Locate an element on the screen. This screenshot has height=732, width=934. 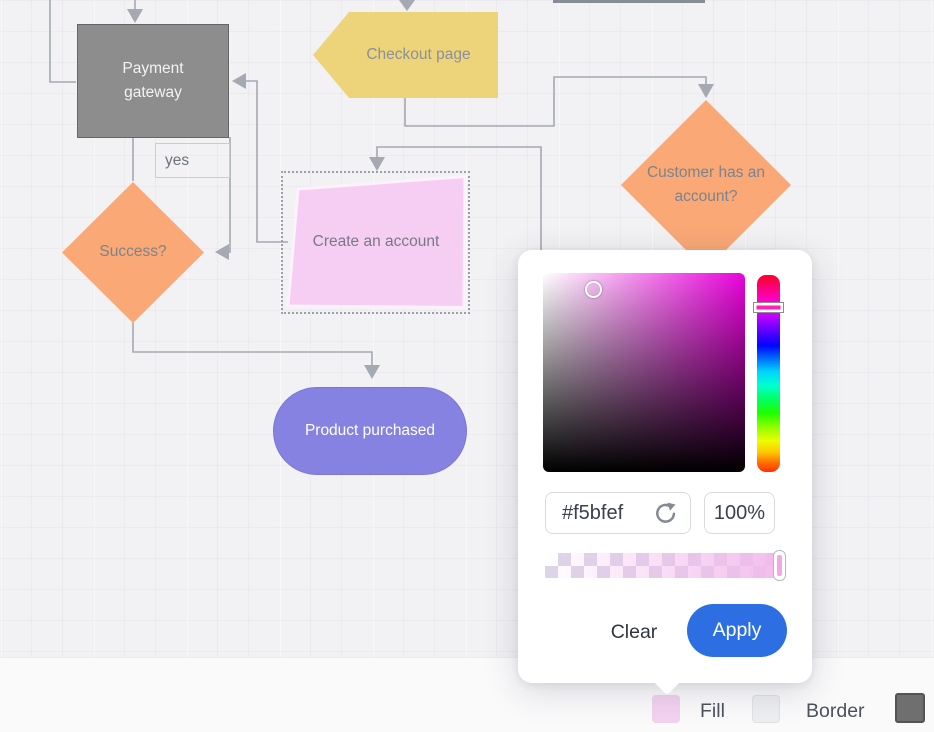
hex-input-field is located at coordinates (618, 513).